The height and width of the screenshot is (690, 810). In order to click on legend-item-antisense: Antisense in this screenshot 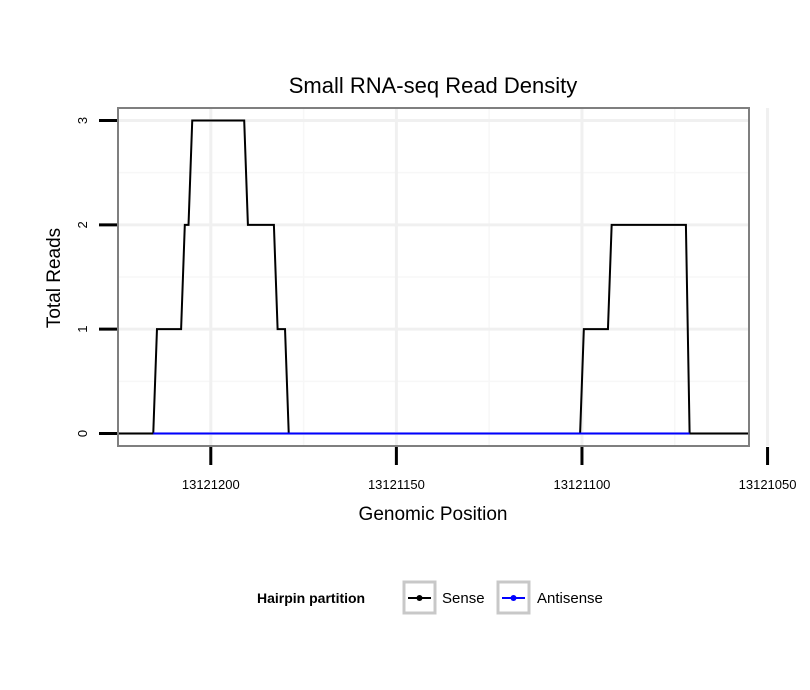, I will do `click(549, 597)`.